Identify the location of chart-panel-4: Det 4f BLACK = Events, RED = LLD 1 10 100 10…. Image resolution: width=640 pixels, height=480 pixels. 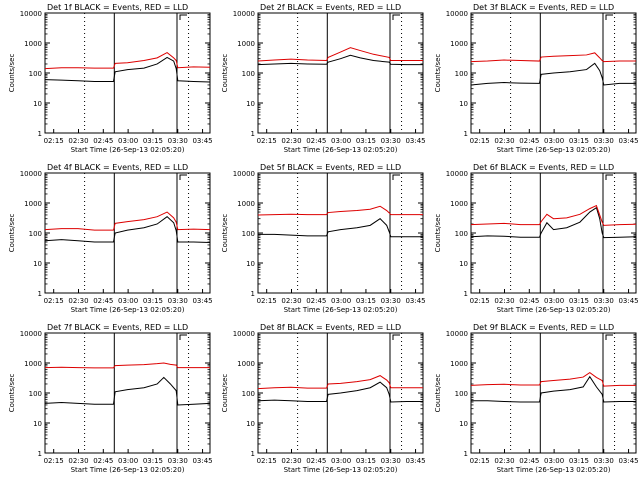
(110, 238).